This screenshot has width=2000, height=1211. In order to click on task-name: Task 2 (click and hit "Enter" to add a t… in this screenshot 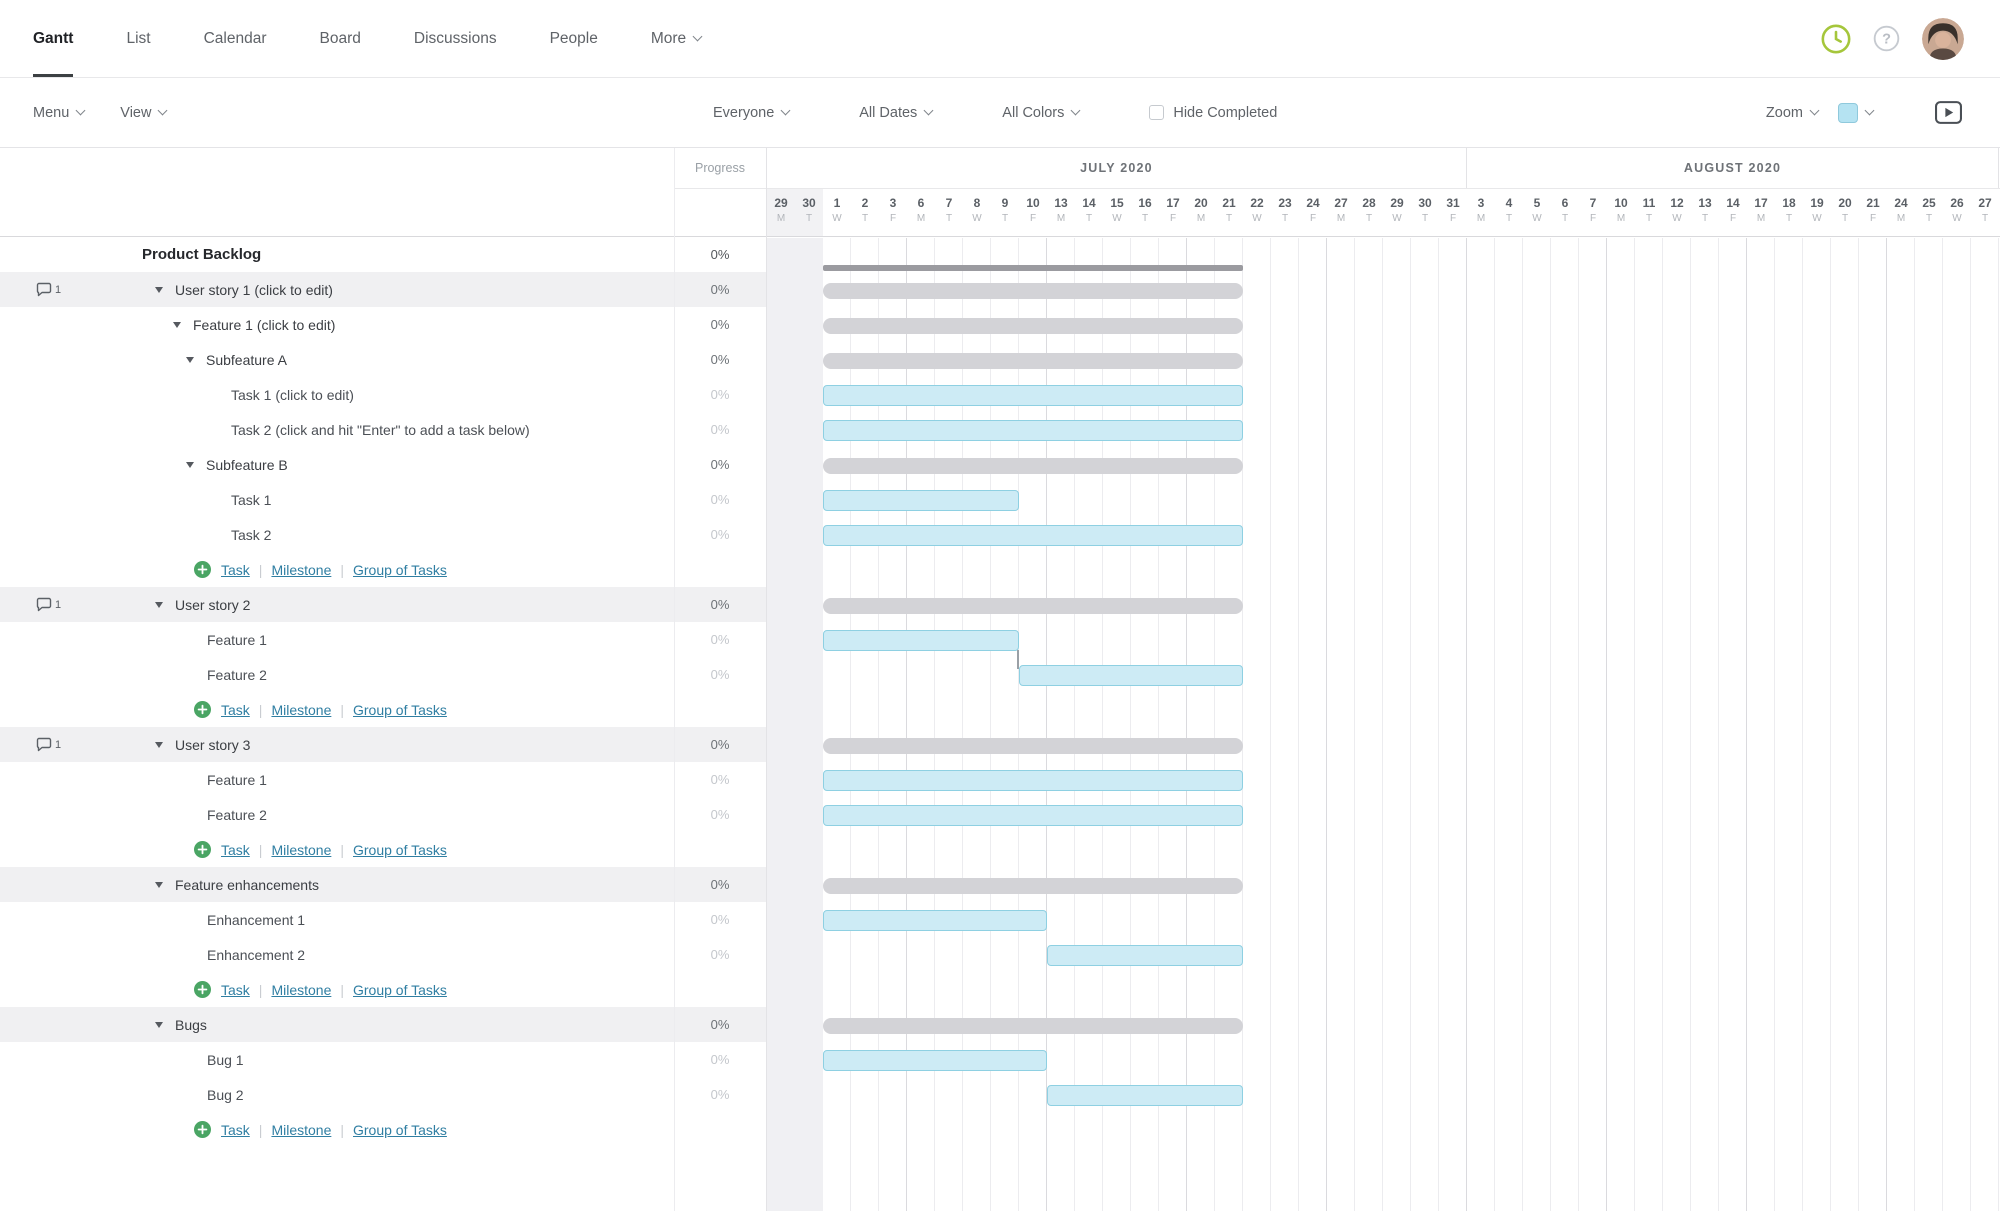, I will do `click(380, 429)`.